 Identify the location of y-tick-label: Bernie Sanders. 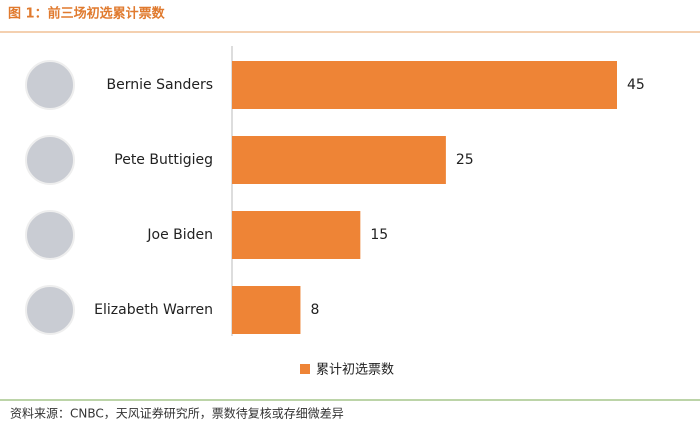
(160, 85).